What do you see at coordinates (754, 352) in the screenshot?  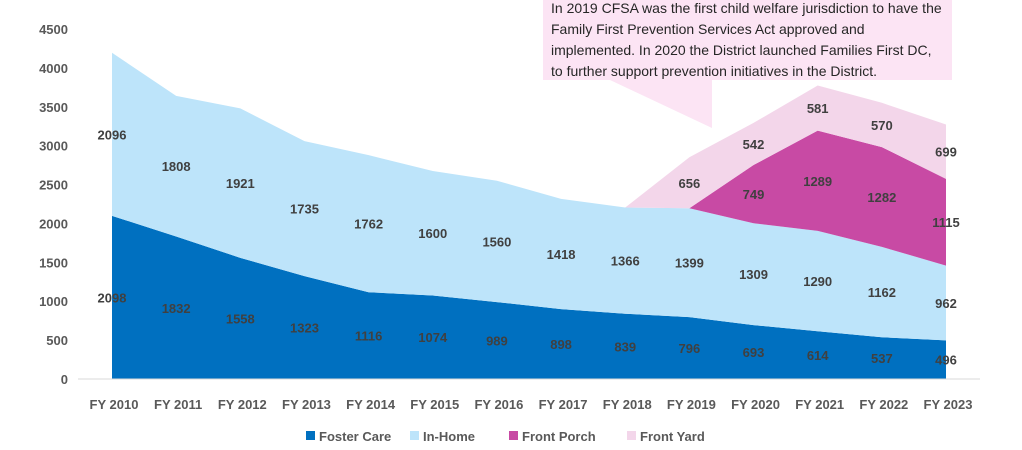 I see `data-label: 693` at bounding box center [754, 352].